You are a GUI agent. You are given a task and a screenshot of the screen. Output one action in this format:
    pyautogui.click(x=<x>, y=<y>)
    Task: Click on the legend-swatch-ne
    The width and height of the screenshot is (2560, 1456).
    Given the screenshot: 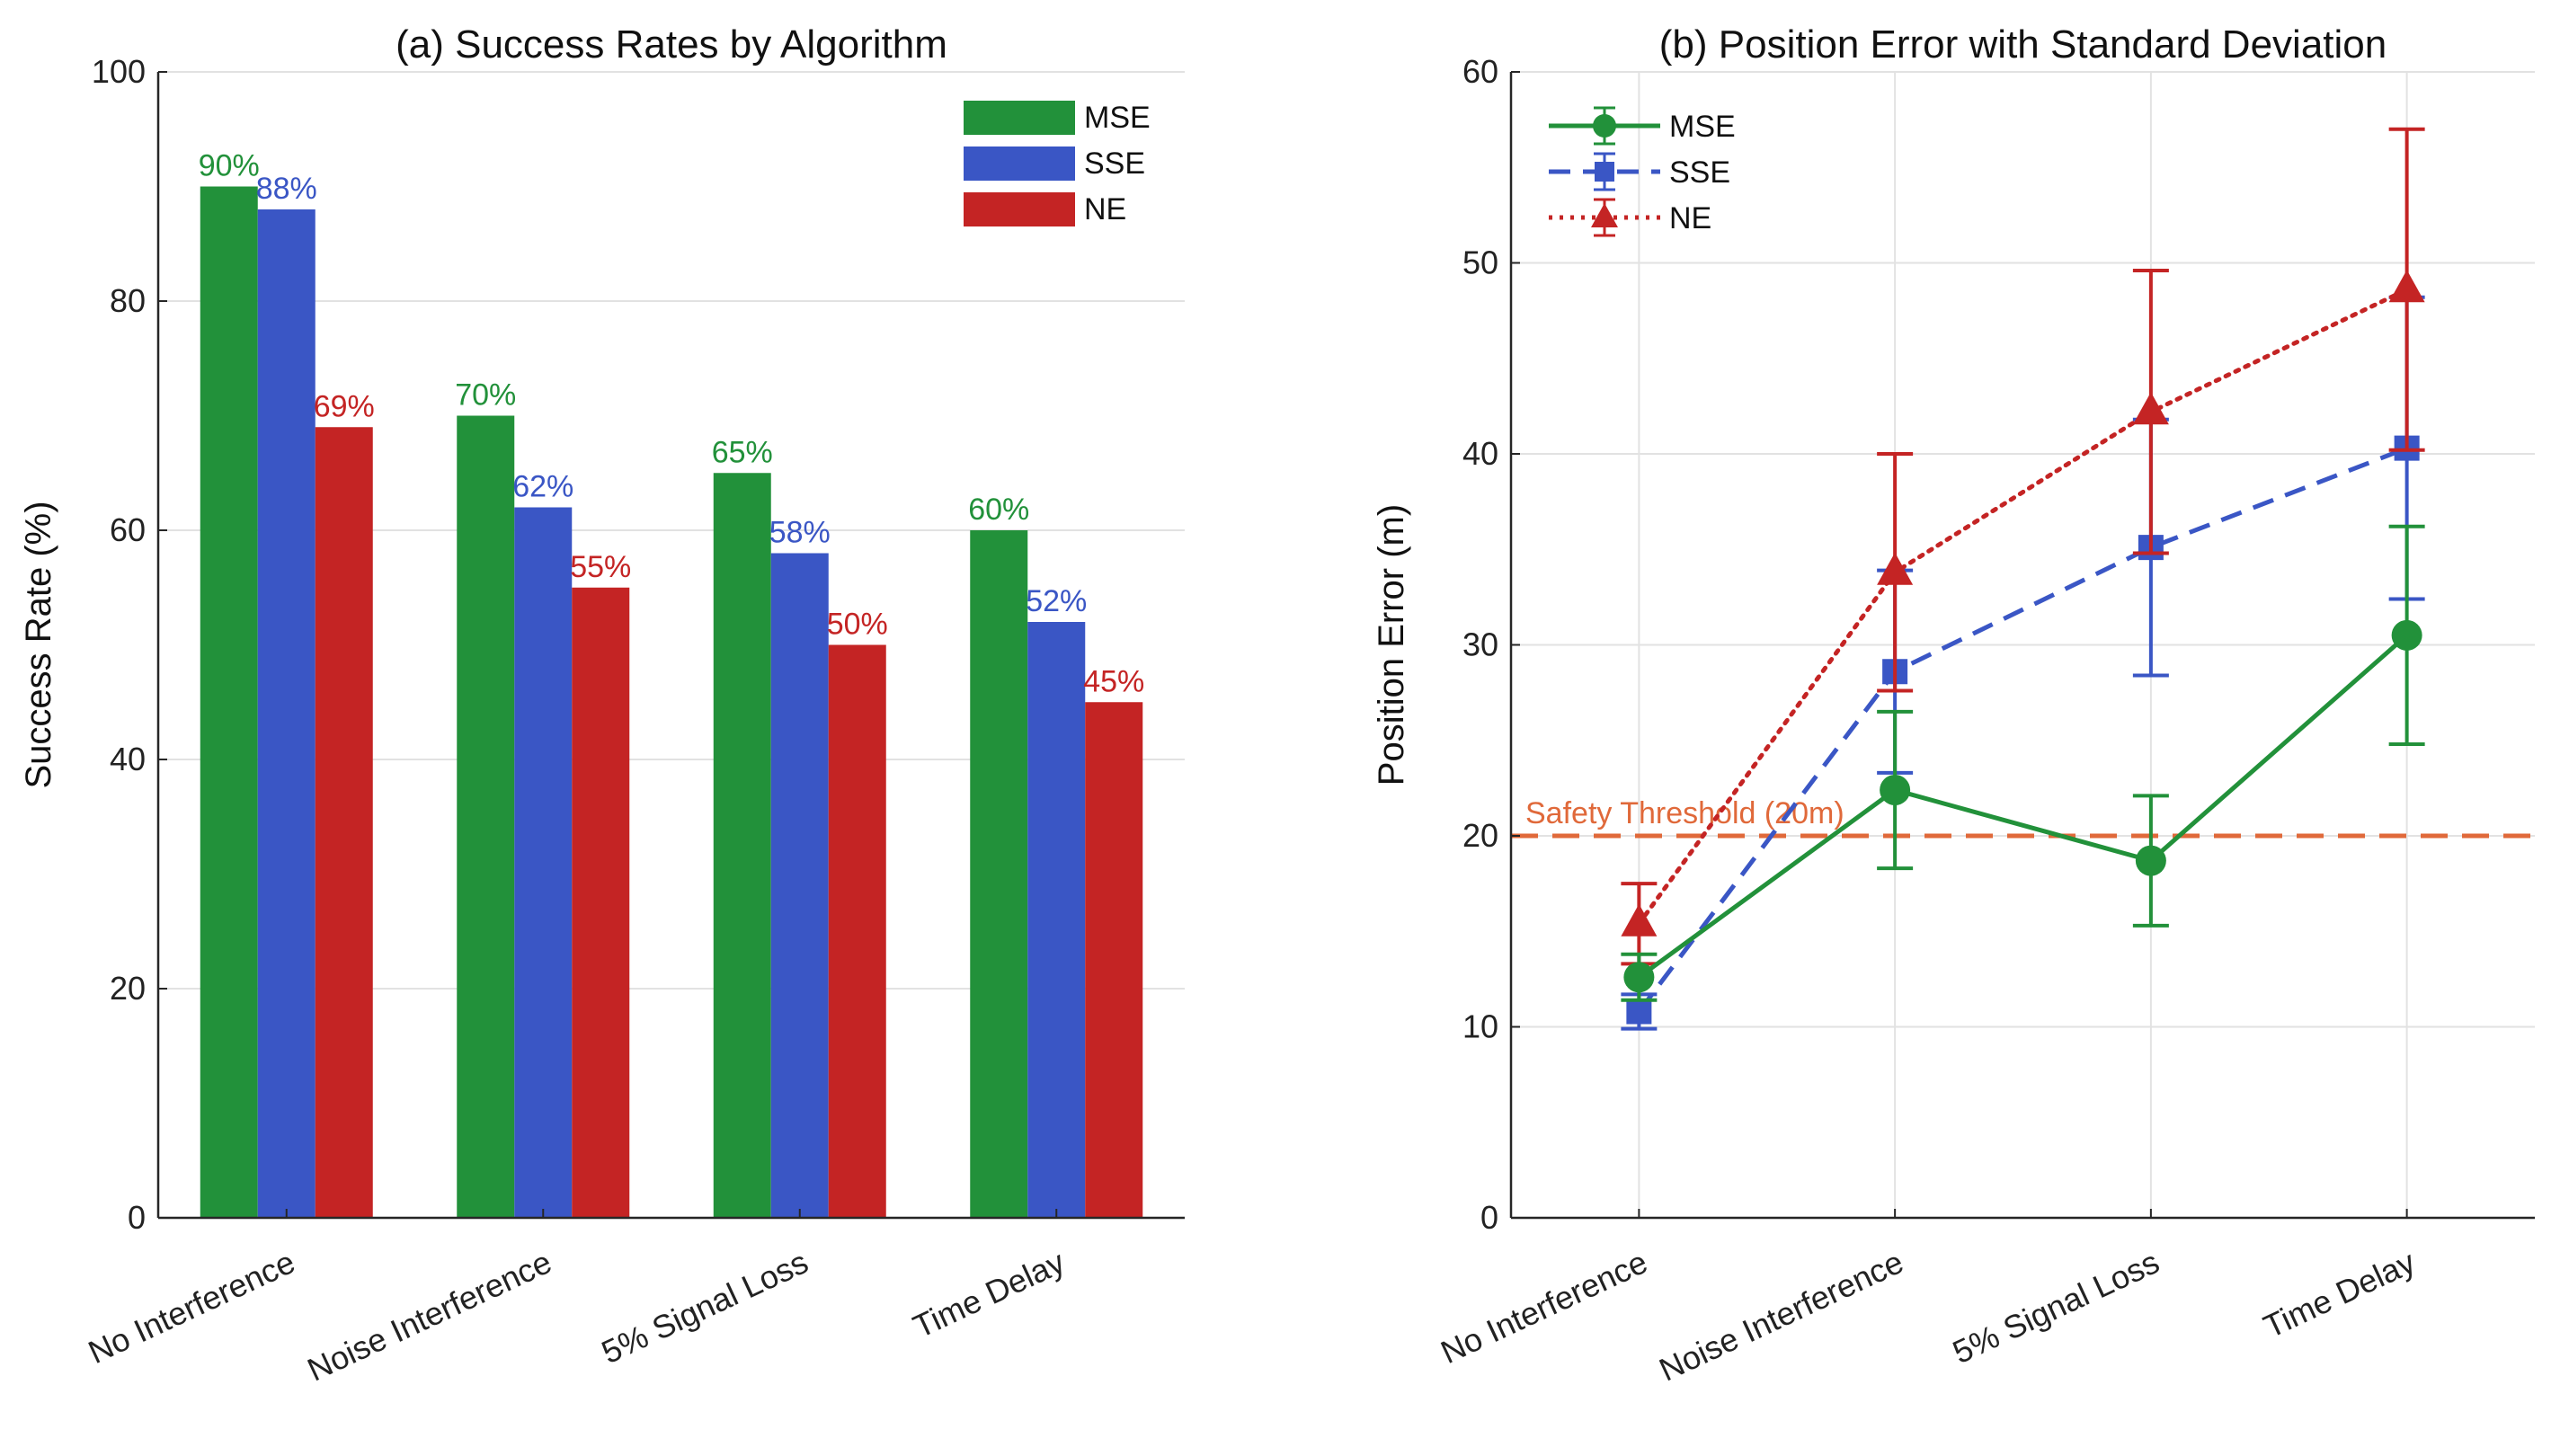 What is the action you would take?
    pyautogui.click(x=1020, y=209)
    